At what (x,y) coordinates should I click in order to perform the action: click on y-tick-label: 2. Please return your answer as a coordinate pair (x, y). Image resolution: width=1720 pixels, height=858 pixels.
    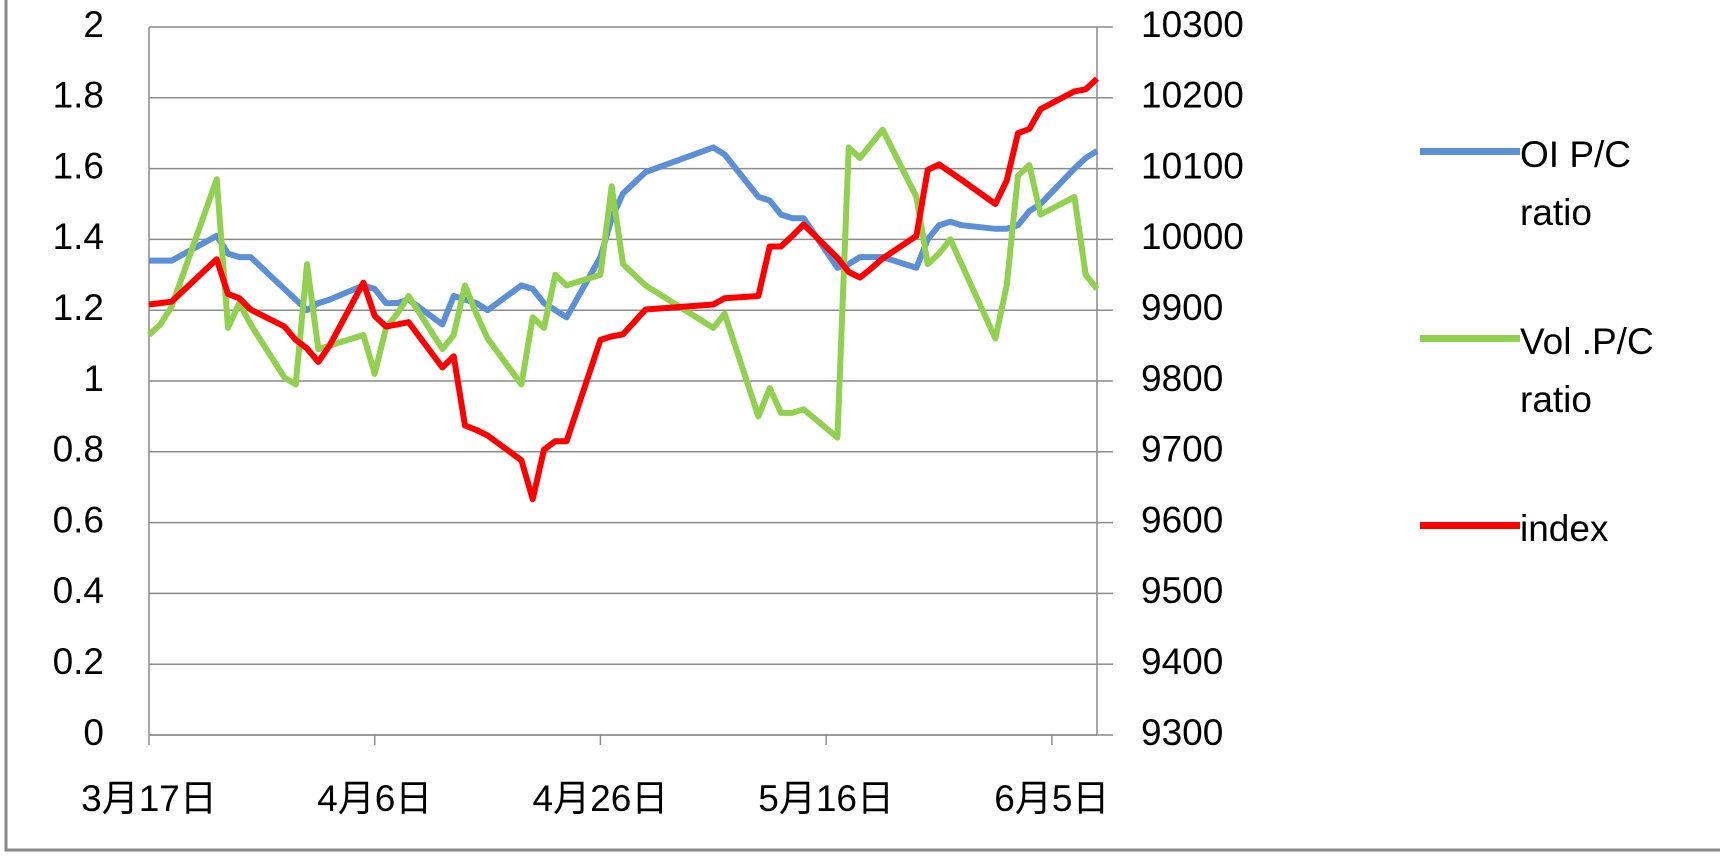
    Looking at the image, I should click on (93, 24).